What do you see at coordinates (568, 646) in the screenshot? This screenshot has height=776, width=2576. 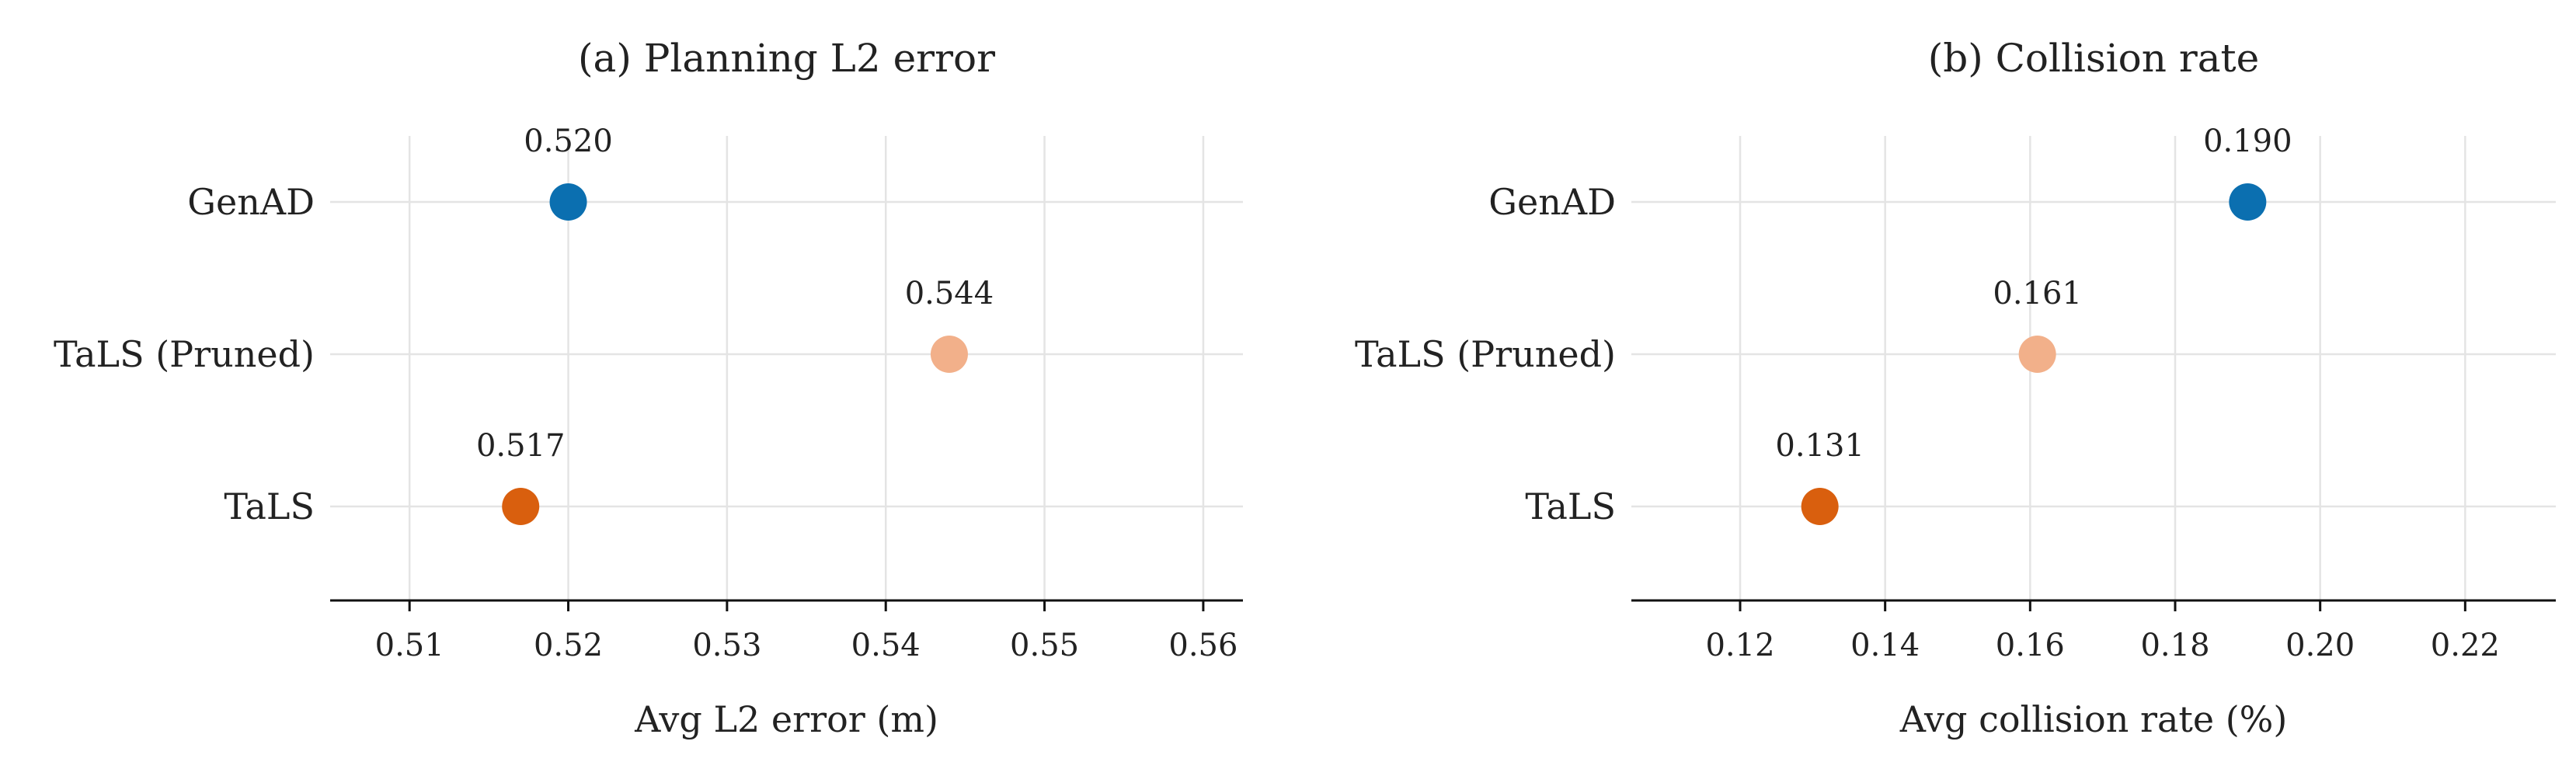 I see `x-tick-label: 0.52` at bounding box center [568, 646].